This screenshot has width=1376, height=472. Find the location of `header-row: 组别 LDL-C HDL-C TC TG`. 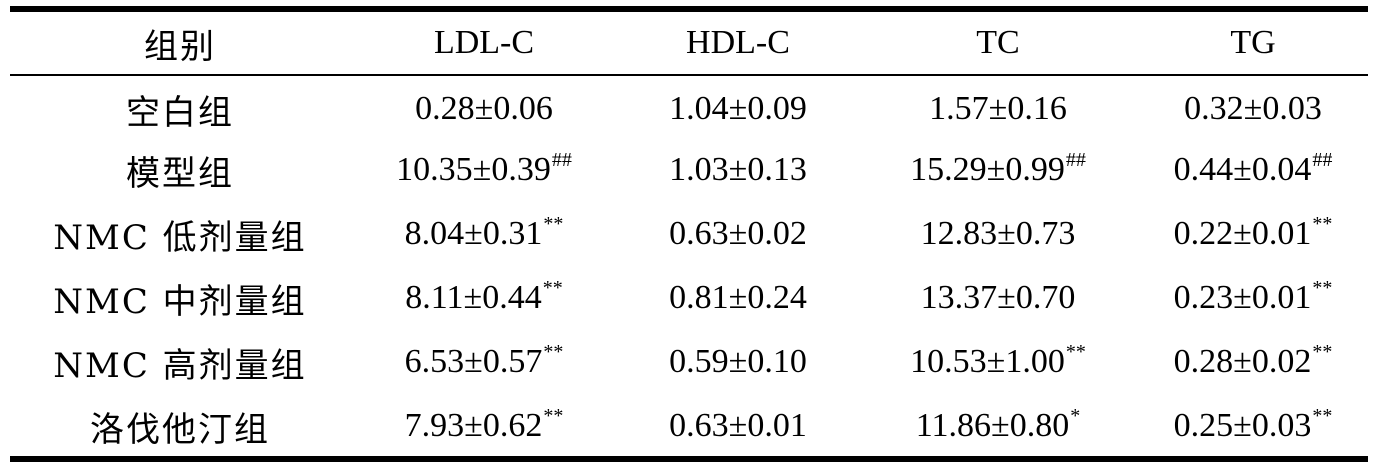

header-row: 组别 LDL-C HDL-C TC TG is located at coordinates (689, 43).